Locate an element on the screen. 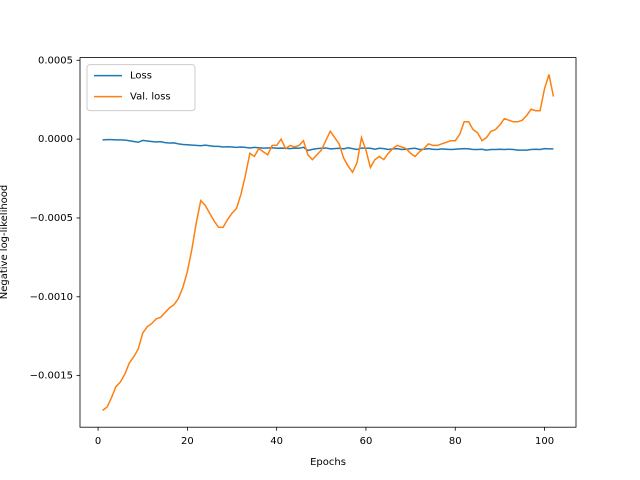  series-line is located at coordinates (328, 145).